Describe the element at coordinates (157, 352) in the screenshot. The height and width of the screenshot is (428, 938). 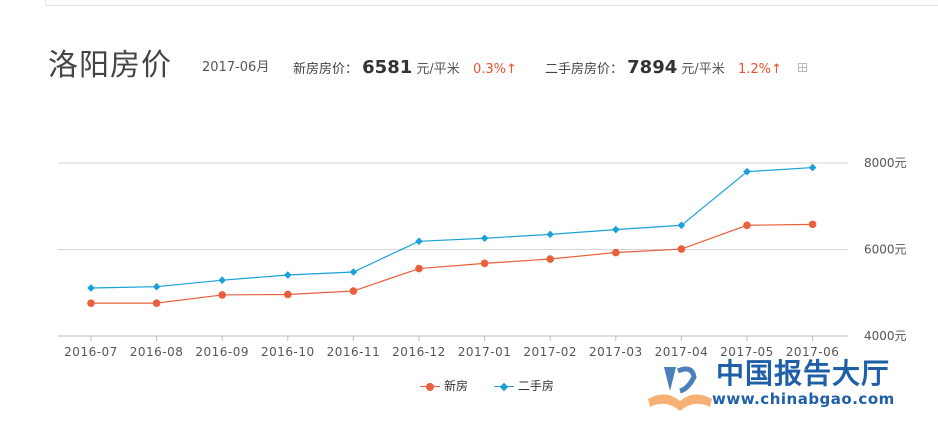
I see `x-tick-label: 2016-08` at that location.